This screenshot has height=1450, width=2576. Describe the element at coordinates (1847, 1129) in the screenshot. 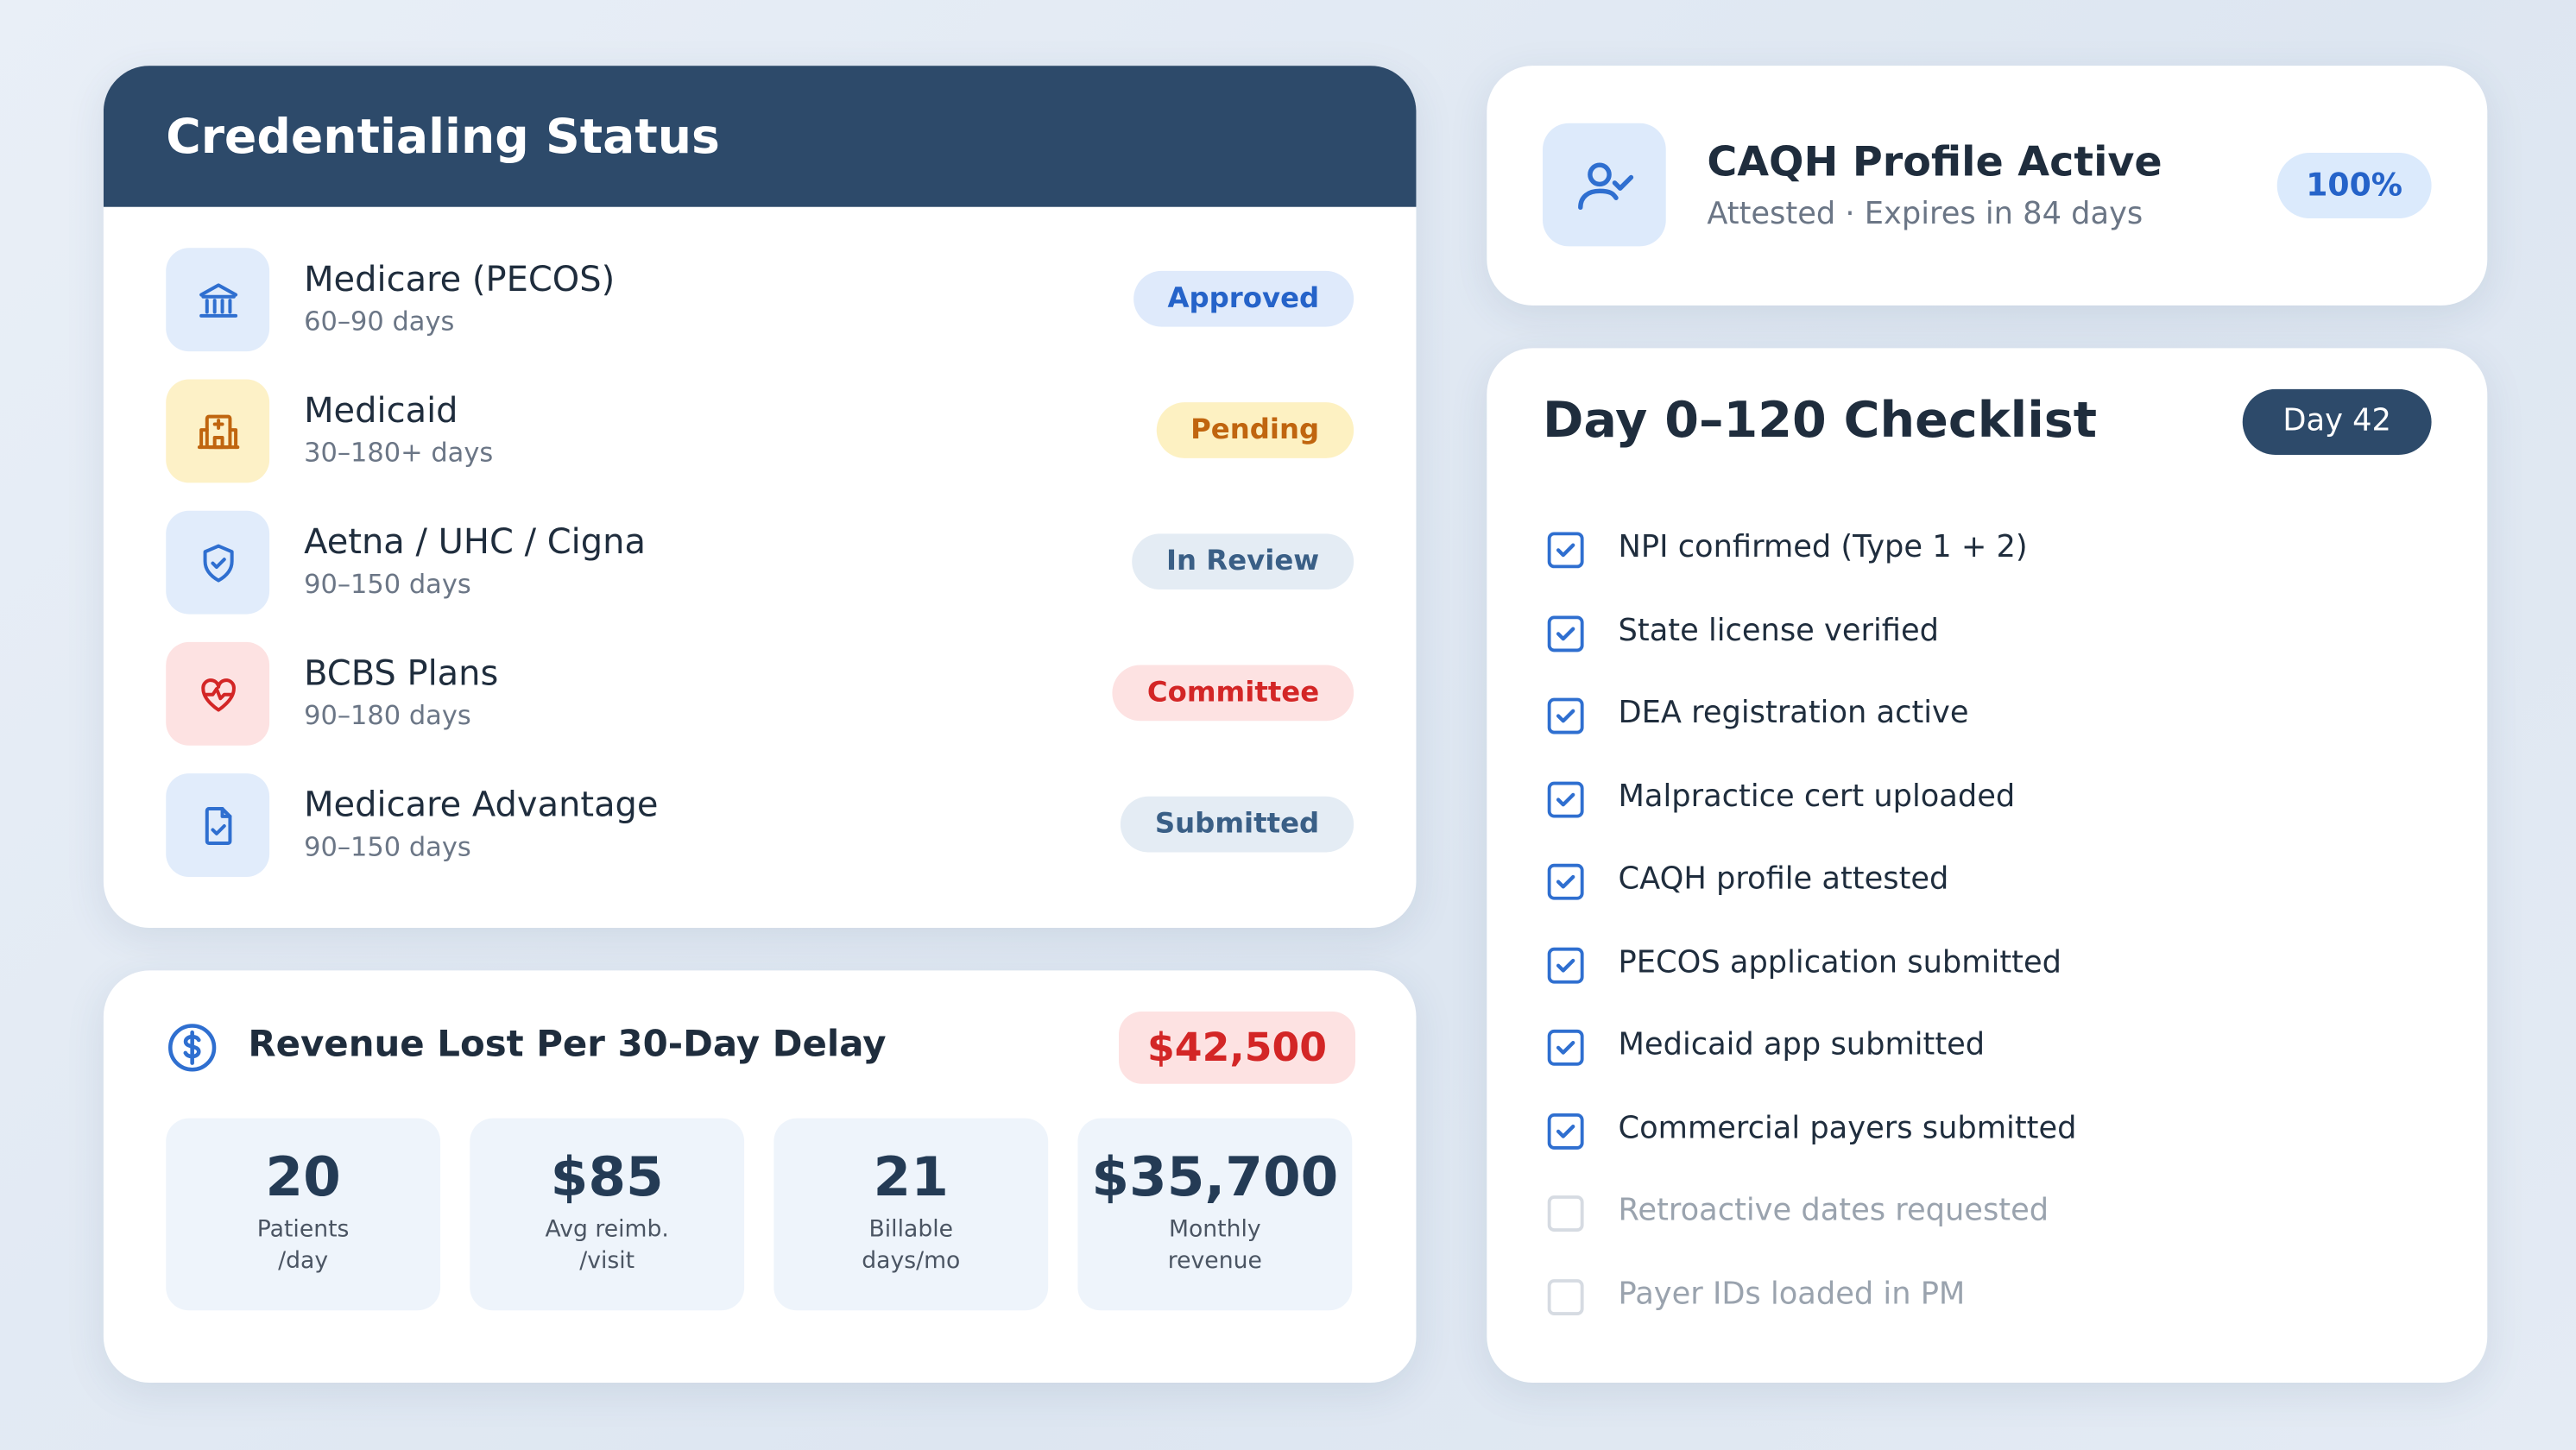

I see `checklist-item: Commercial payers submitted` at that location.